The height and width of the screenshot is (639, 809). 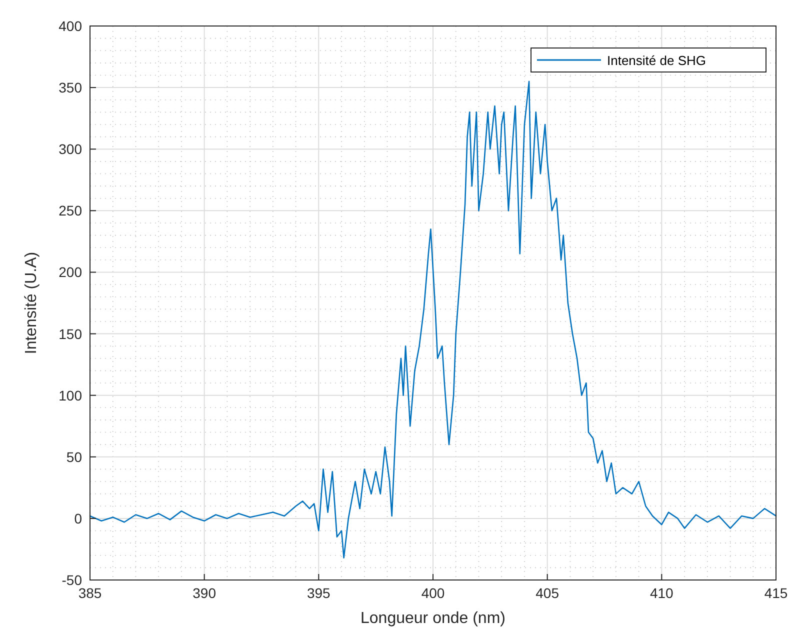 What do you see at coordinates (70, 88) in the screenshot?
I see `y-tick-label: 350` at bounding box center [70, 88].